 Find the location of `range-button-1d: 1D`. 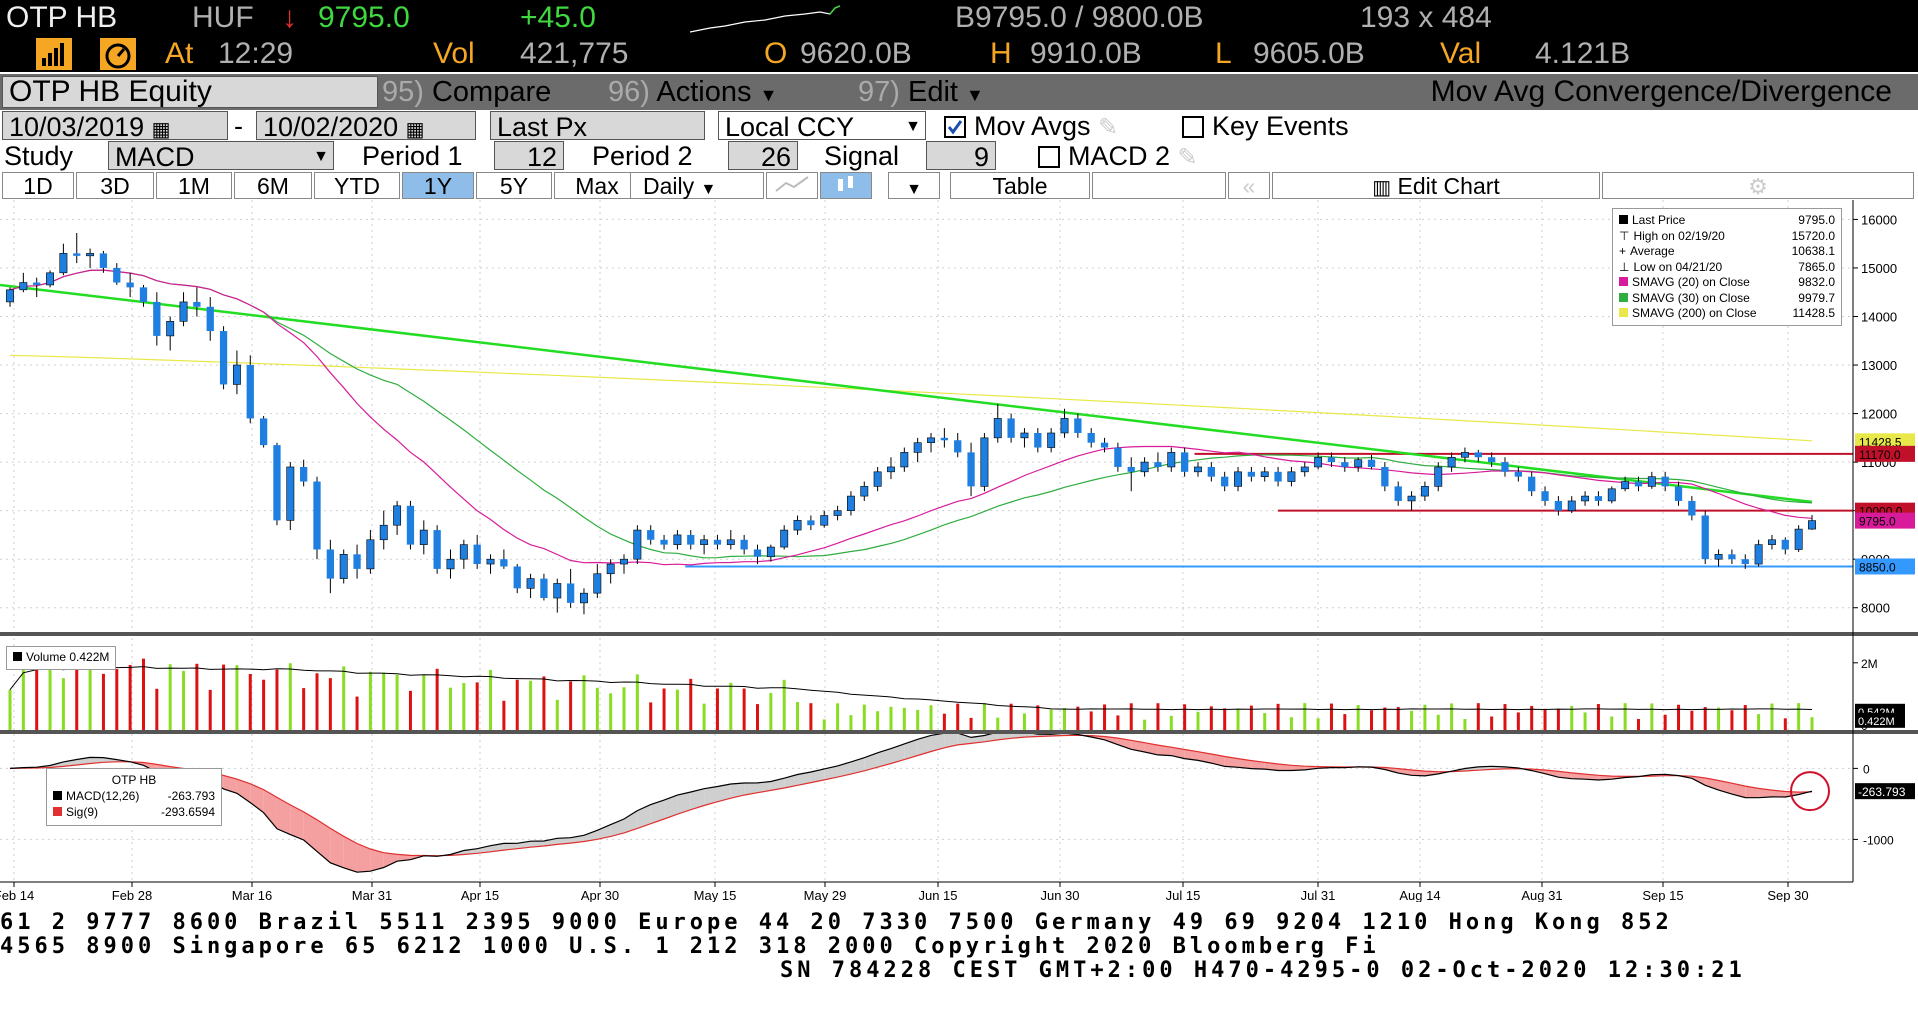

range-button-1d: 1D is located at coordinates (38, 185).